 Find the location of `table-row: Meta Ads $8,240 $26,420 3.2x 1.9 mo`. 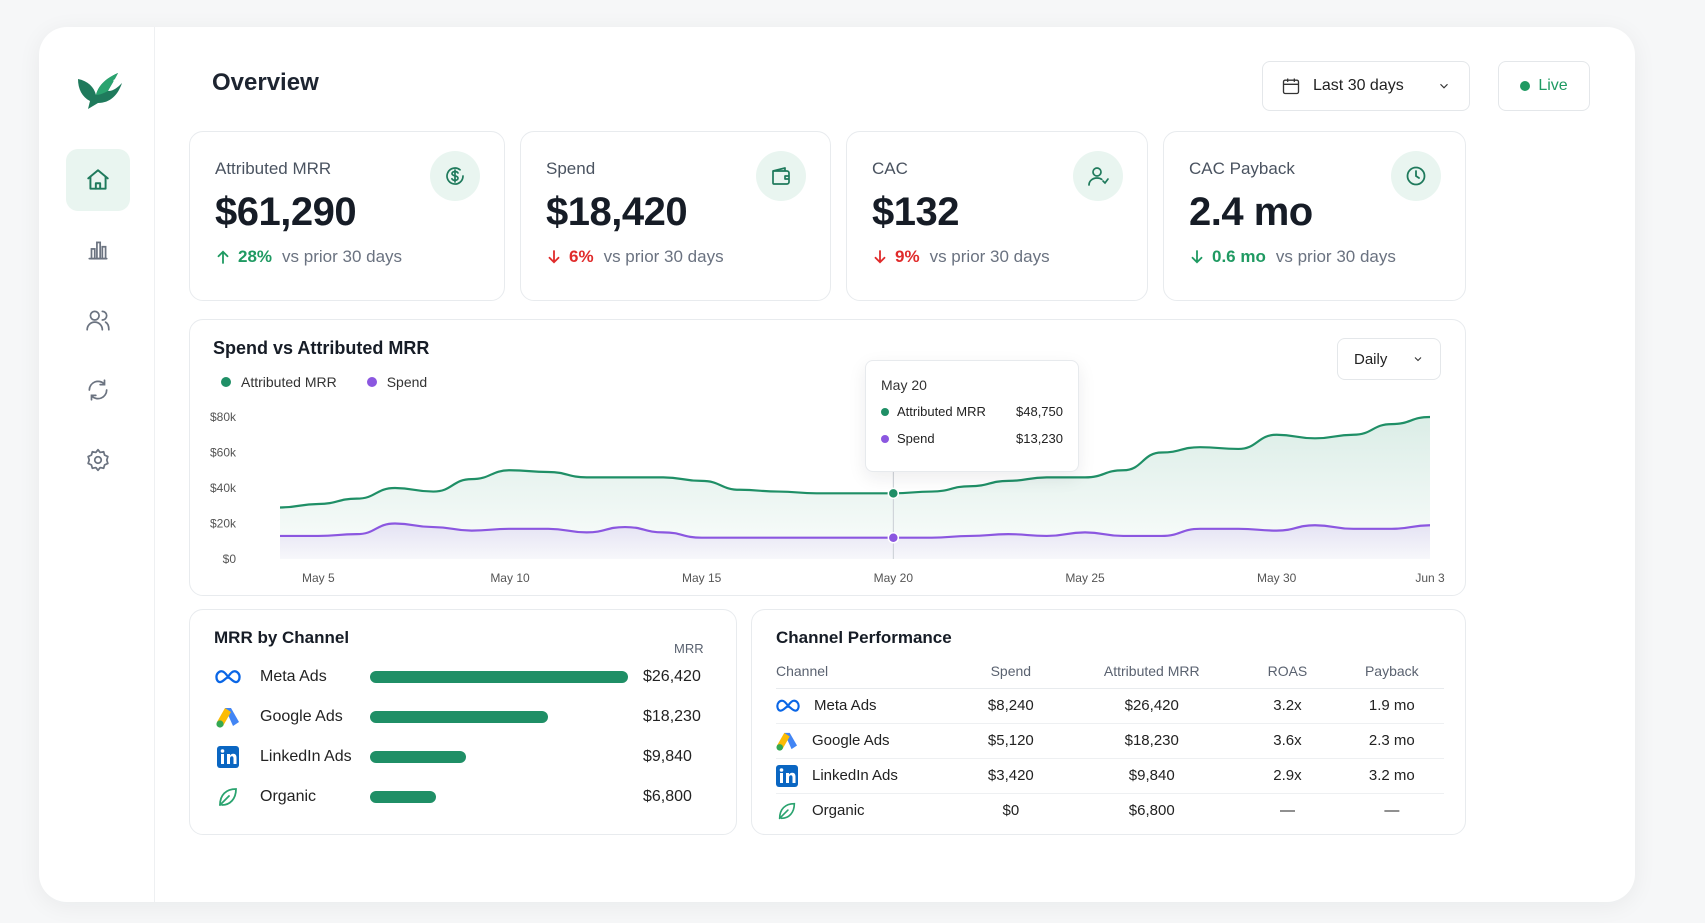

table-row: Meta Ads $8,240 $26,420 3.2x 1.9 mo is located at coordinates (1110, 706).